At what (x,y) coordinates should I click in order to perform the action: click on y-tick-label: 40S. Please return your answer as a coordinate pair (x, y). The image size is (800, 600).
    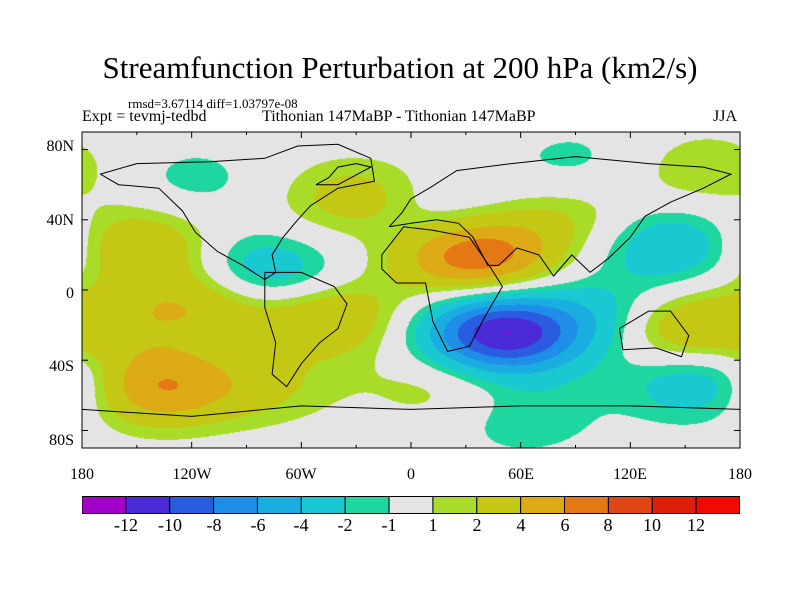
    Looking at the image, I should click on (61, 366).